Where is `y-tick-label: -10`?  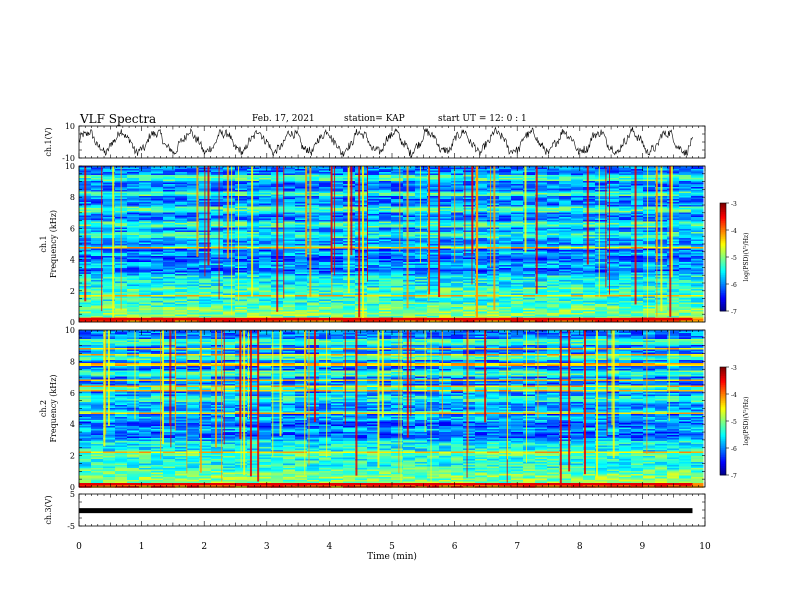
y-tick-label: -10 is located at coordinates (68, 158).